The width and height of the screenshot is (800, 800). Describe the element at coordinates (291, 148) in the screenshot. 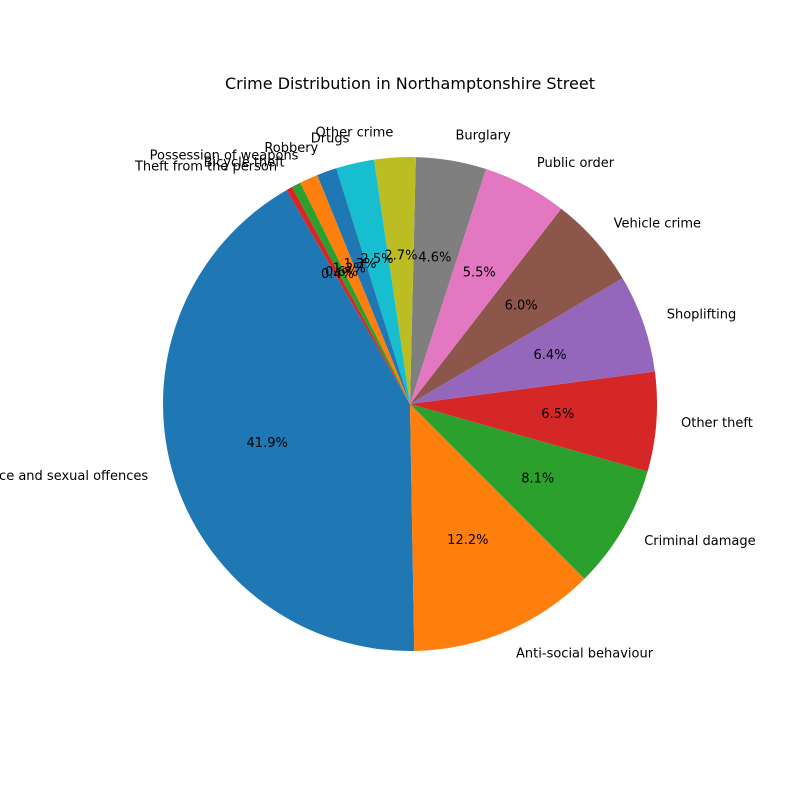

I see `slice-category-label: Robbery` at that location.